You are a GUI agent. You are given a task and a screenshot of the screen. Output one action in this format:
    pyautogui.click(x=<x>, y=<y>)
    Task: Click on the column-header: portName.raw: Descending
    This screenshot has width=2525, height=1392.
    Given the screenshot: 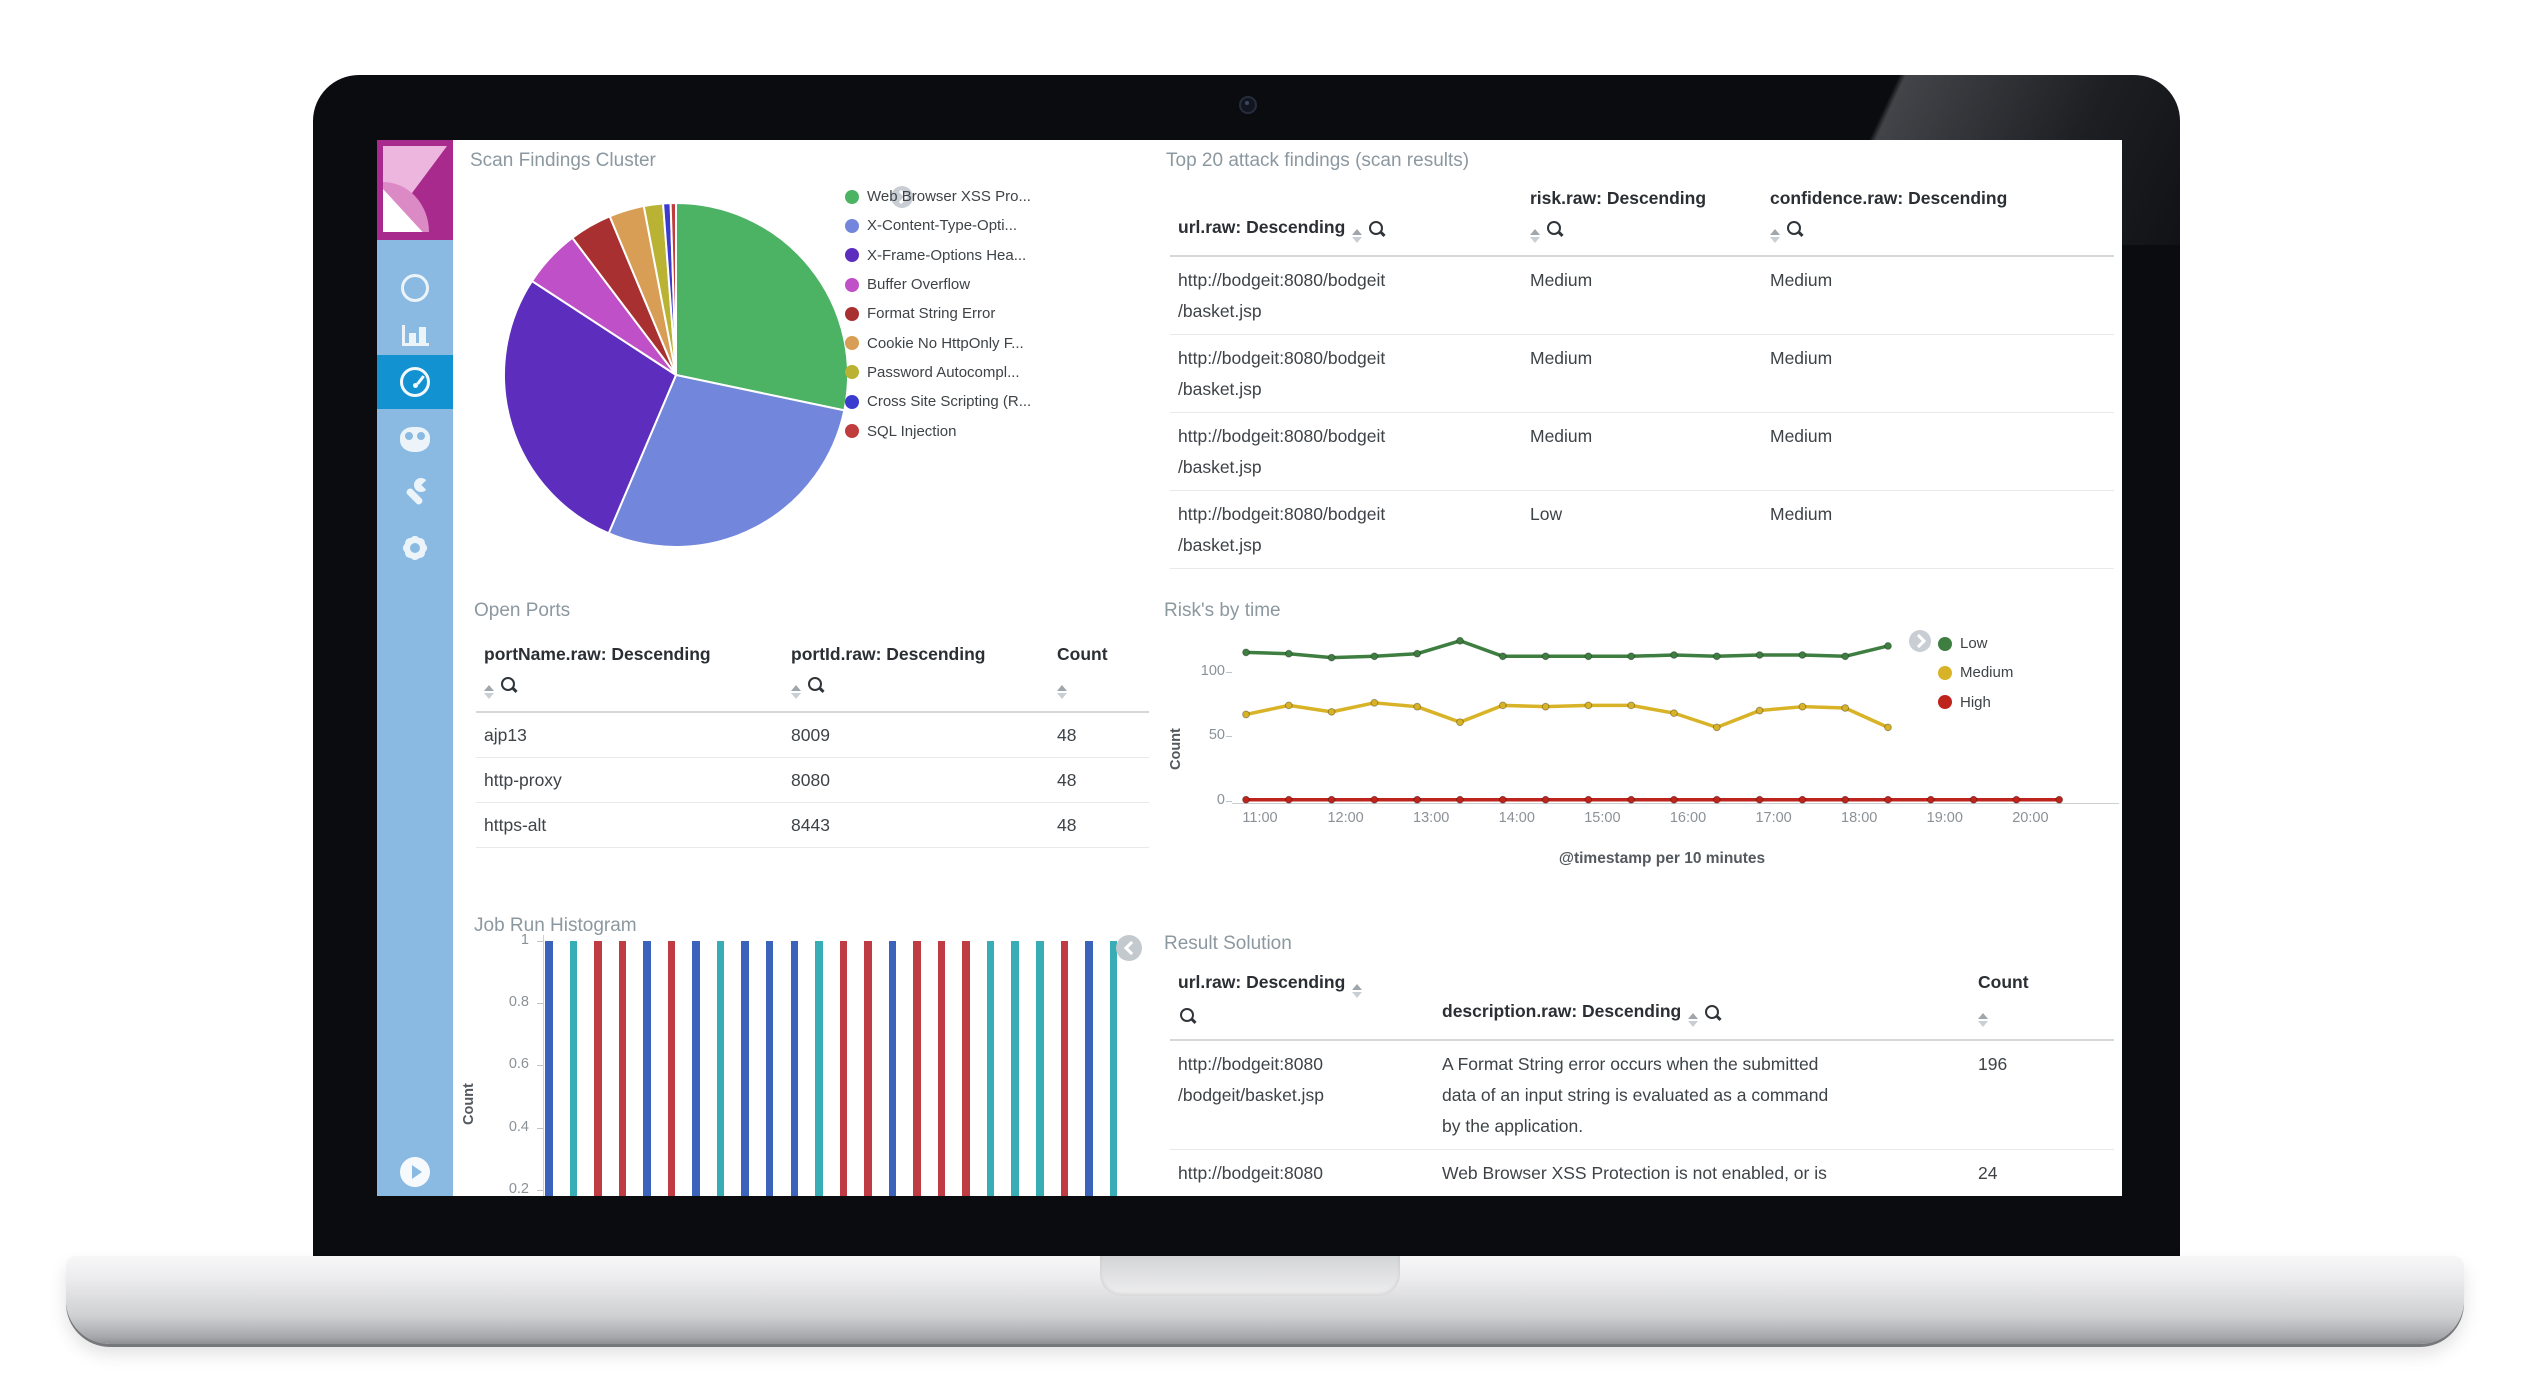 What is the action you would take?
    pyautogui.click(x=629, y=676)
    